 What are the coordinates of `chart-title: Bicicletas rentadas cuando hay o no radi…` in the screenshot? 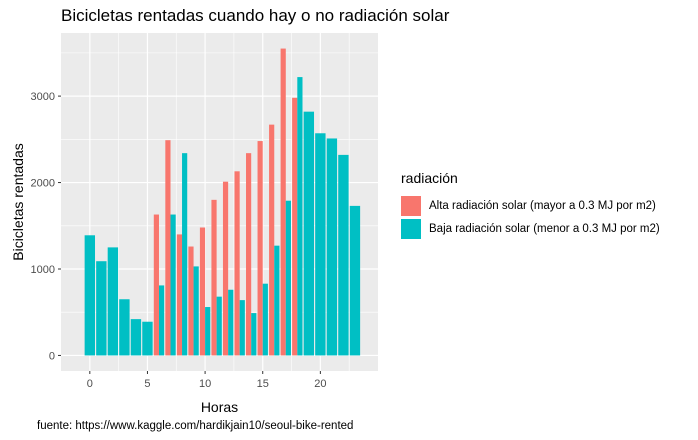 It's located at (255, 15).